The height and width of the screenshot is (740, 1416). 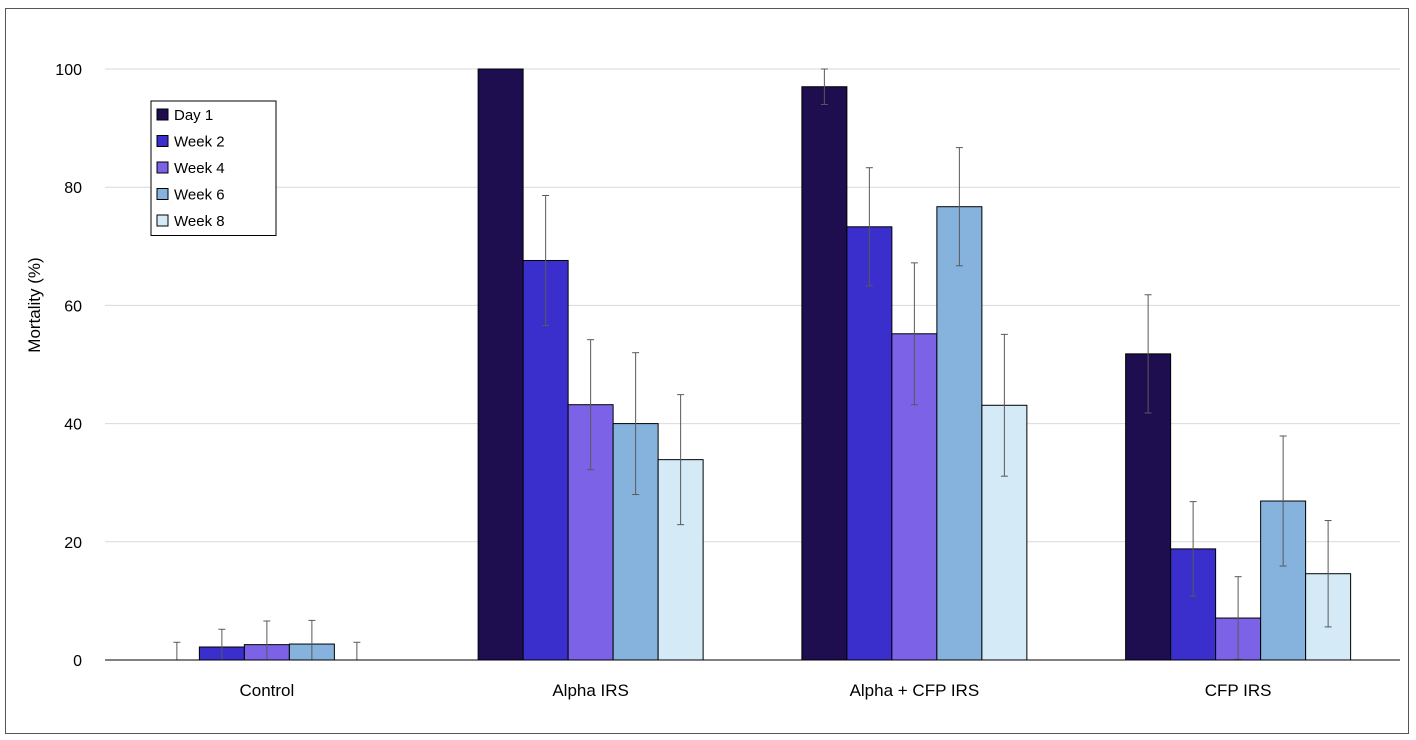 I want to click on y-tick-label: 60, so click(x=73, y=306).